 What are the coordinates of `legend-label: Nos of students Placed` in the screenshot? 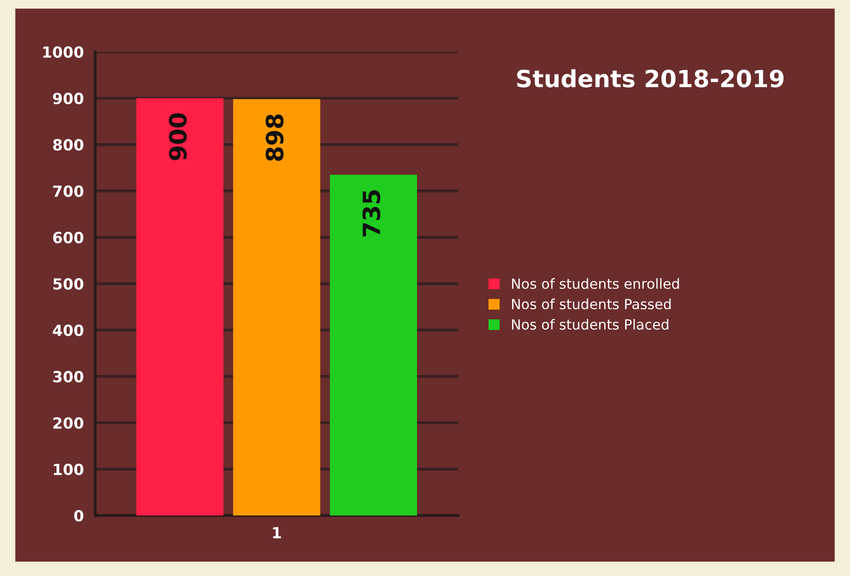 It's located at (590, 324).